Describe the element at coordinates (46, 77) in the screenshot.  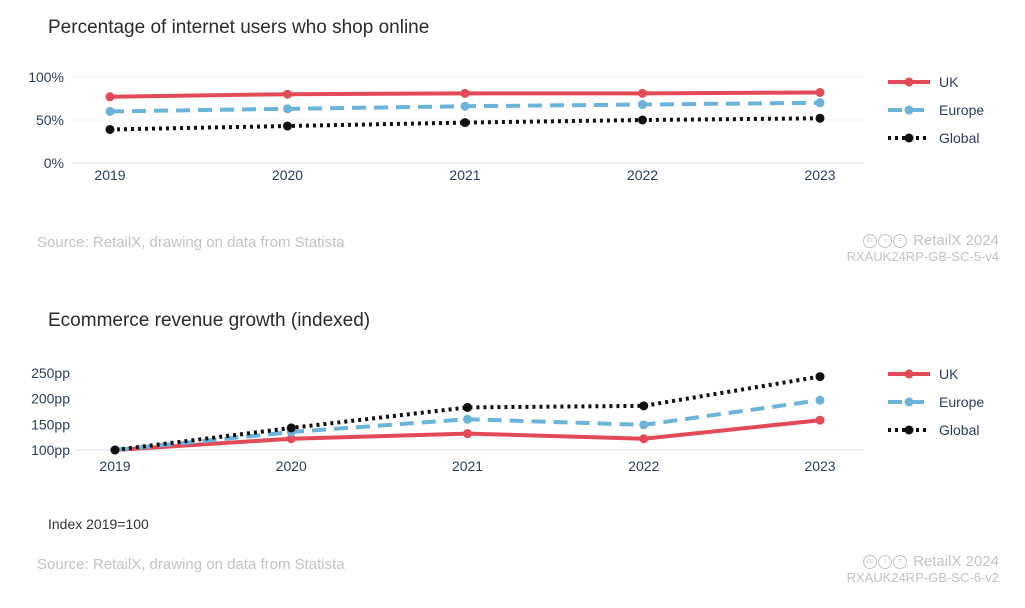
I see `y-tick-label: 100%` at that location.